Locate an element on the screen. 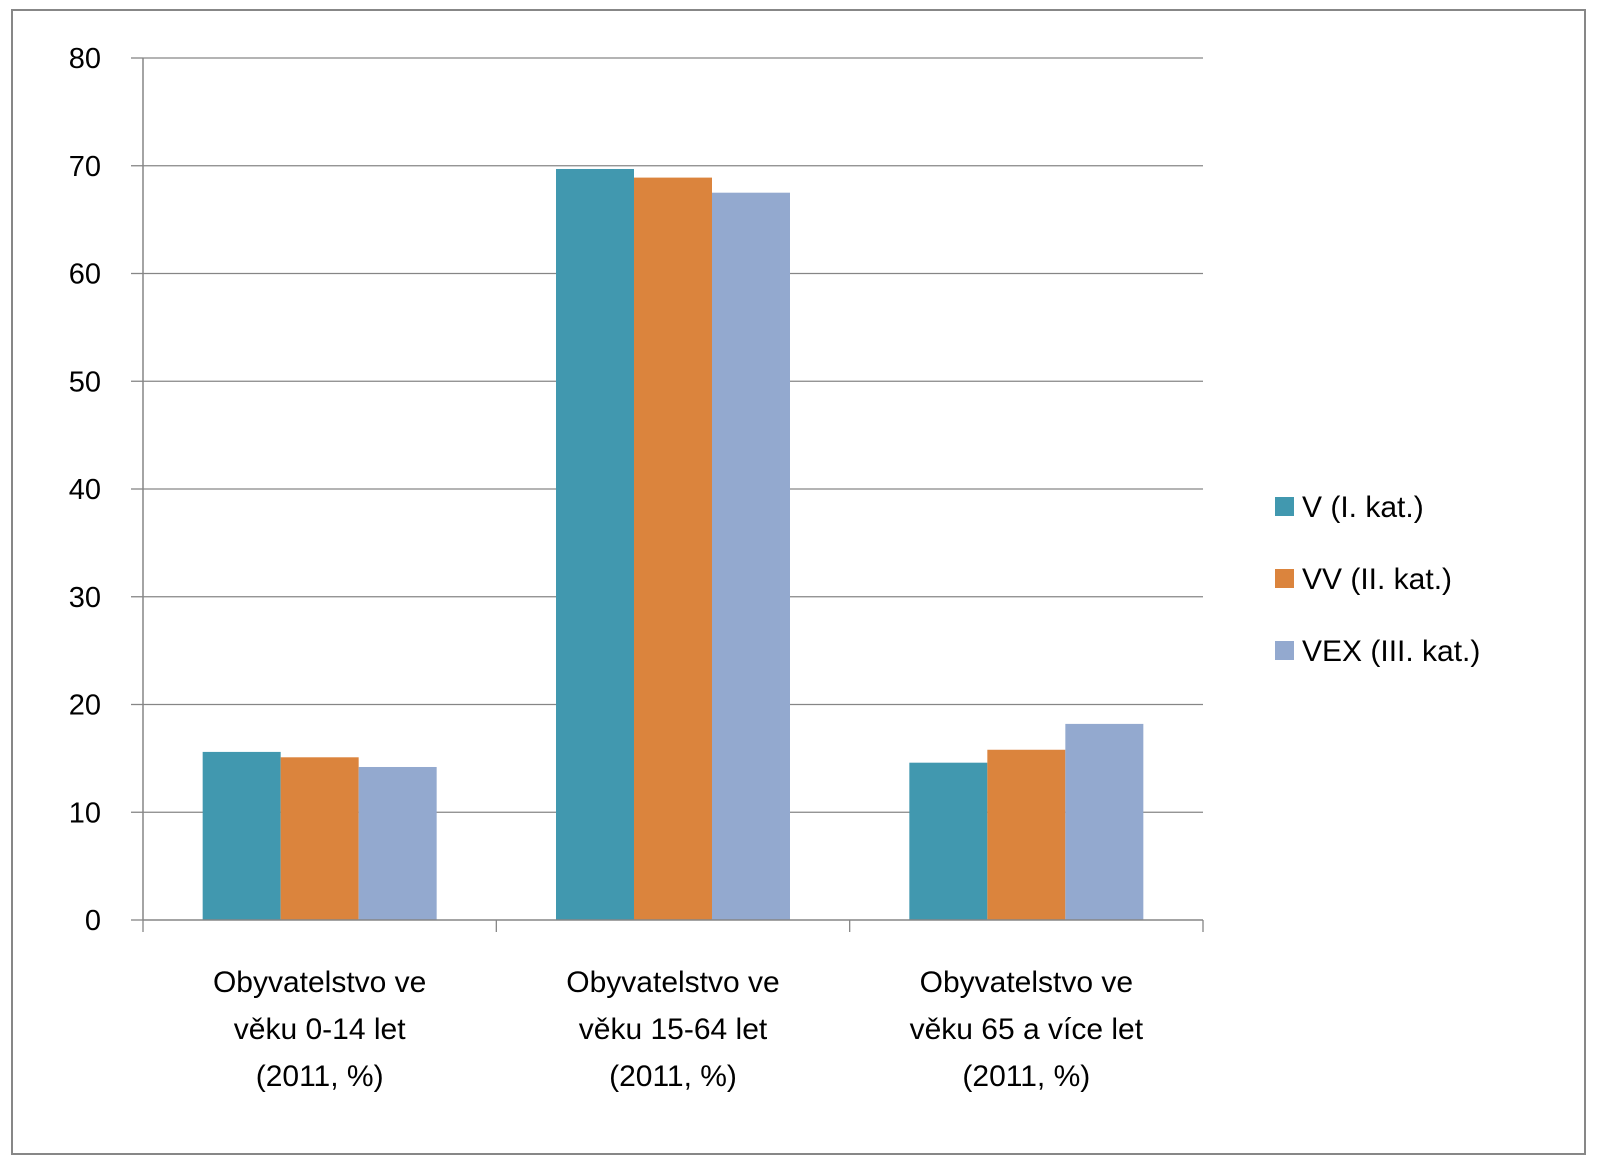 This screenshot has width=1598, height=1159. y-tick-label: 60 is located at coordinates (85, 275).